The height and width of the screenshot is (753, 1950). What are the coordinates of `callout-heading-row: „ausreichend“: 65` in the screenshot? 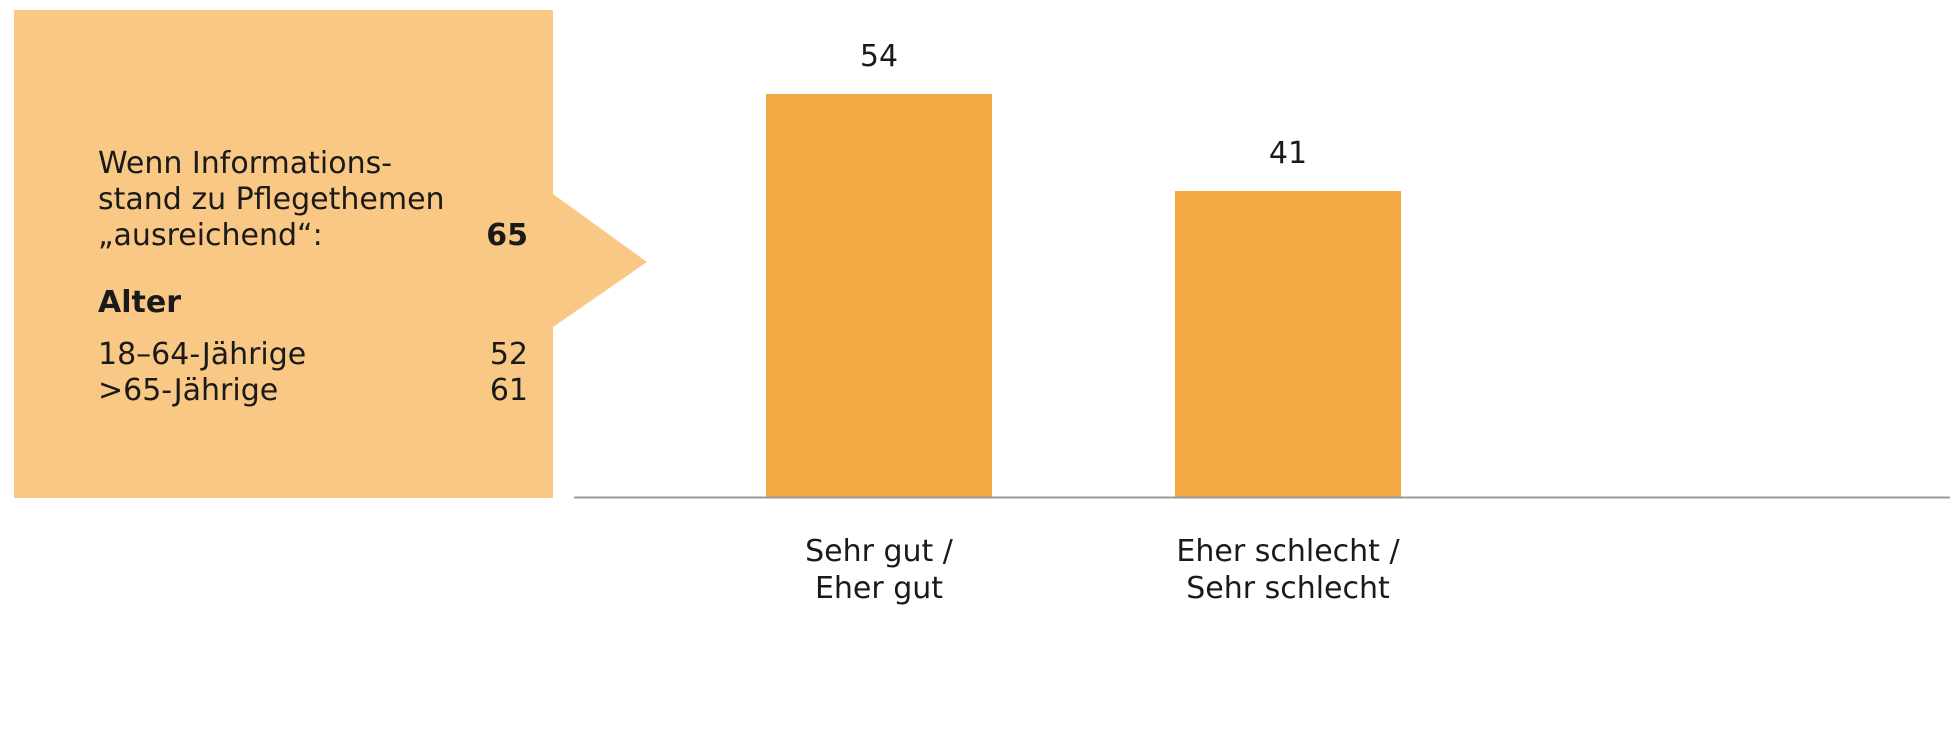 It's located at (313, 236).